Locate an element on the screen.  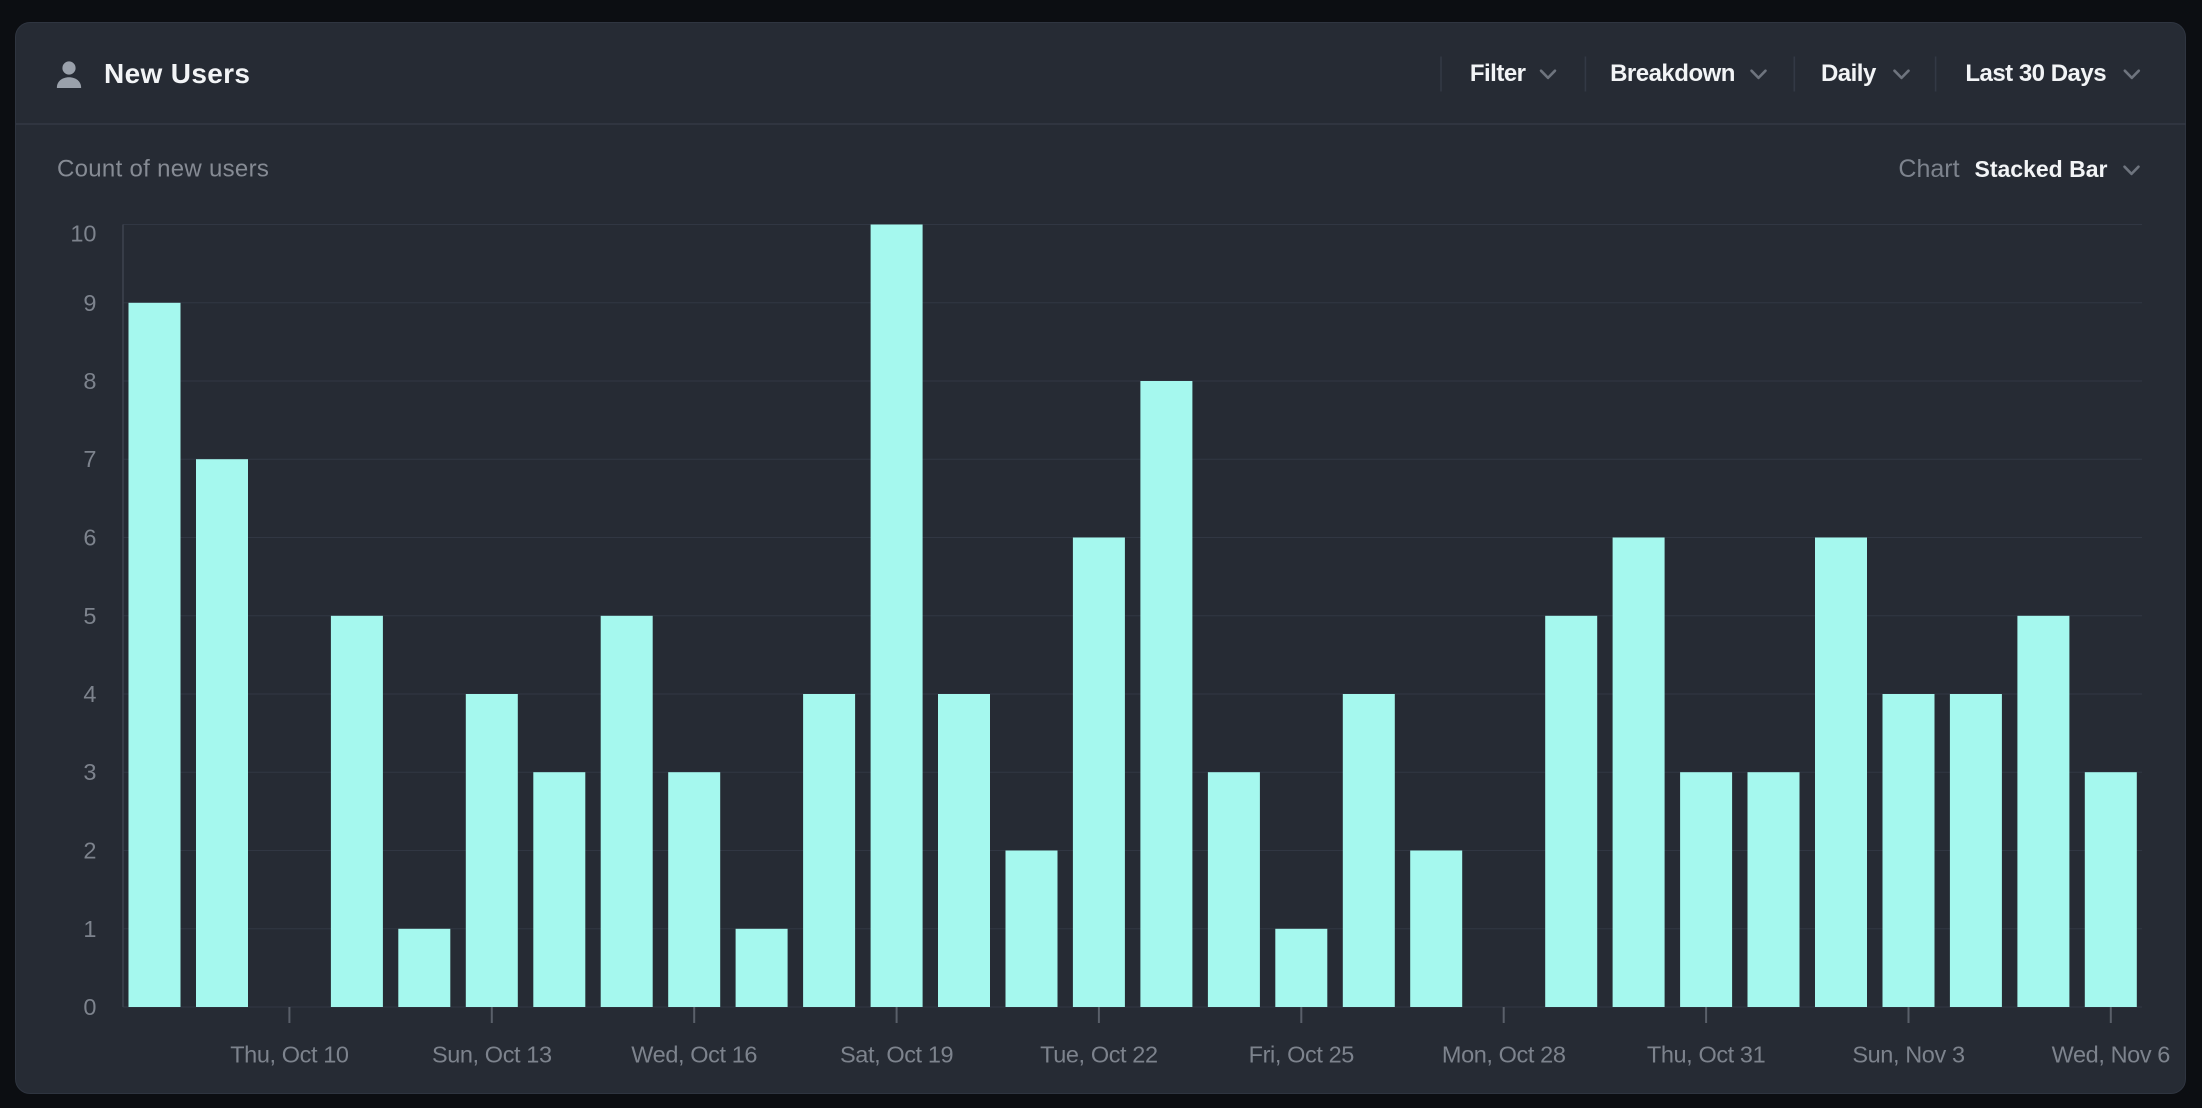
svg-text: 8 is located at coordinates (89, 381).